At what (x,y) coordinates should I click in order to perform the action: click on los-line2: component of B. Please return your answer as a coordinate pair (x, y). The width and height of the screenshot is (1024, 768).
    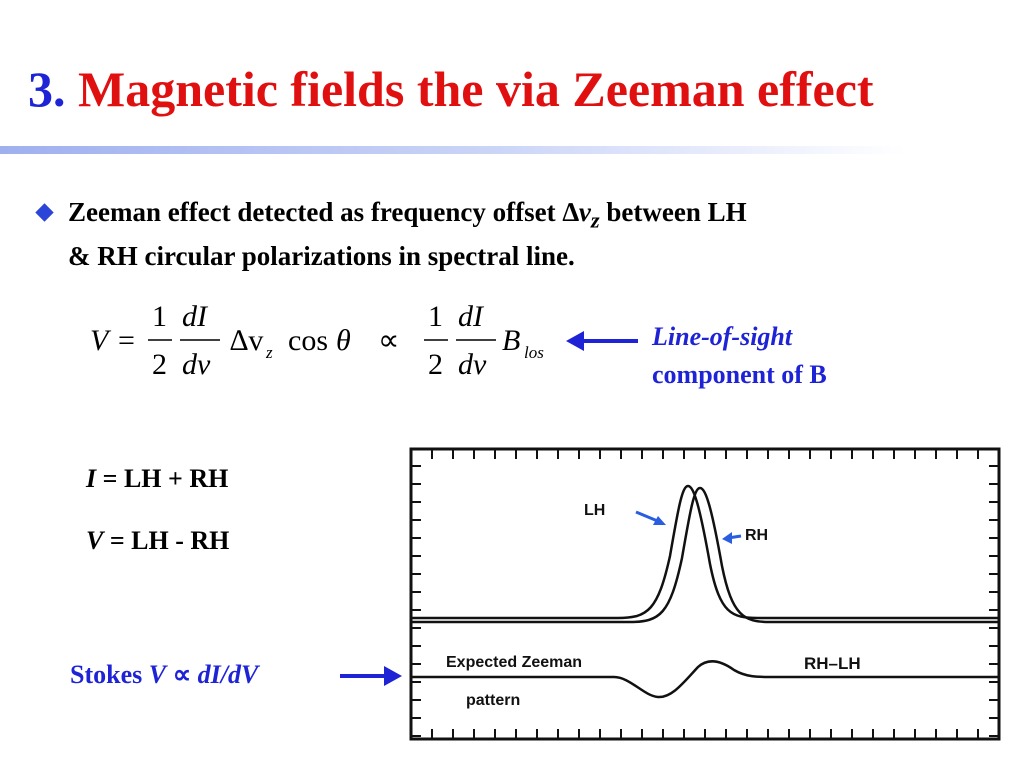
    Looking at the image, I should click on (739, 374).